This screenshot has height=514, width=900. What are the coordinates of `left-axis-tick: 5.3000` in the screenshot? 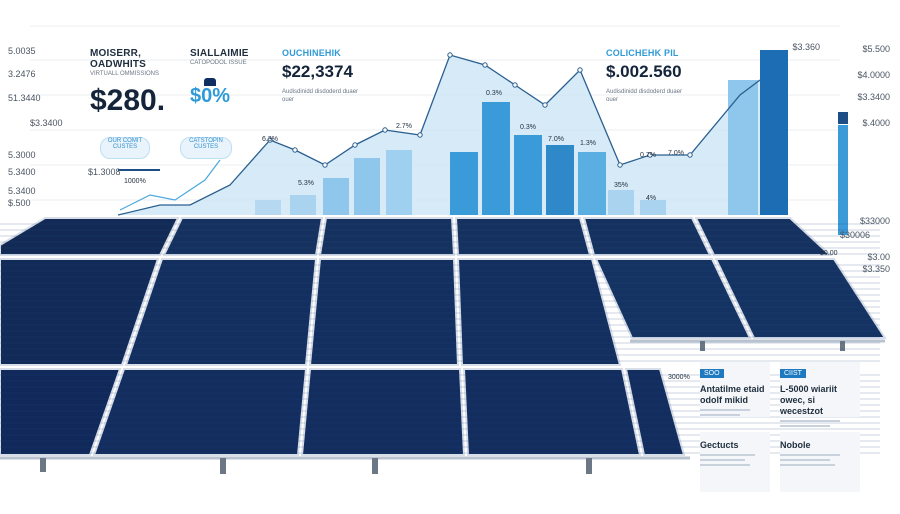 It's located at (22, 155).